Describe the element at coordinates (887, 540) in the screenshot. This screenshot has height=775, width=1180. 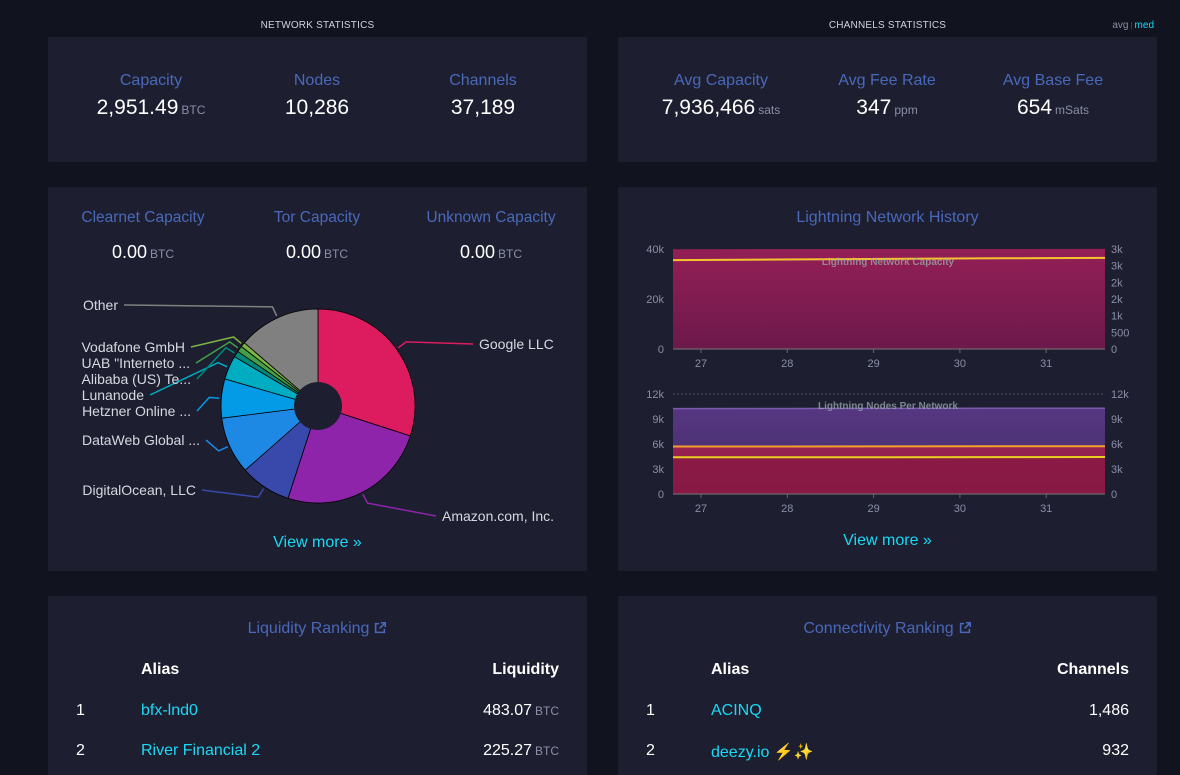
I see `history-view-more-link: View more »` at that location.